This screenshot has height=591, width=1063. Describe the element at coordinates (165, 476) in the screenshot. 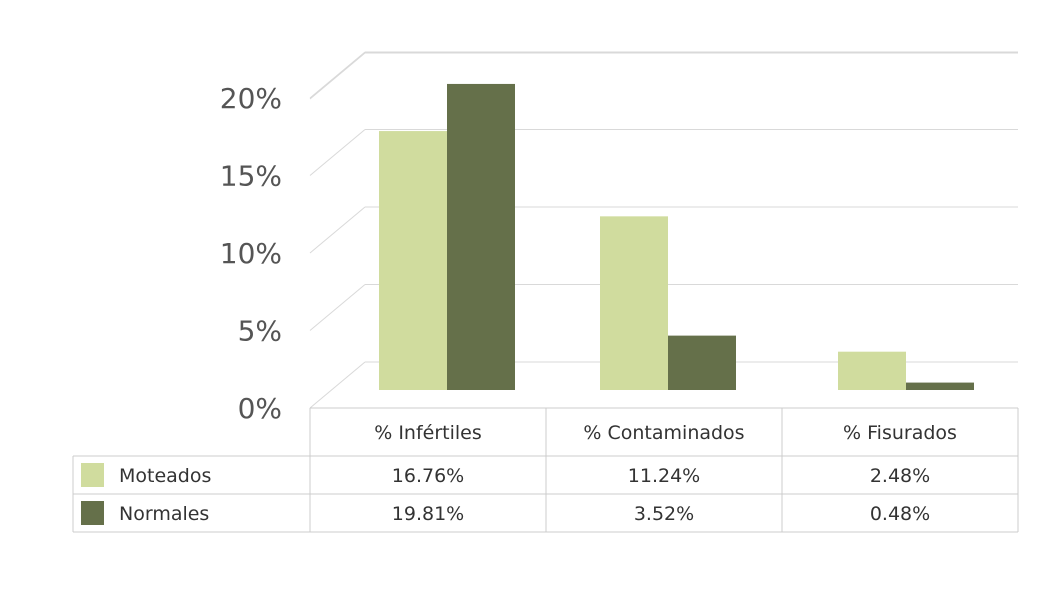

I see `legend-label: Moteados` at that location.